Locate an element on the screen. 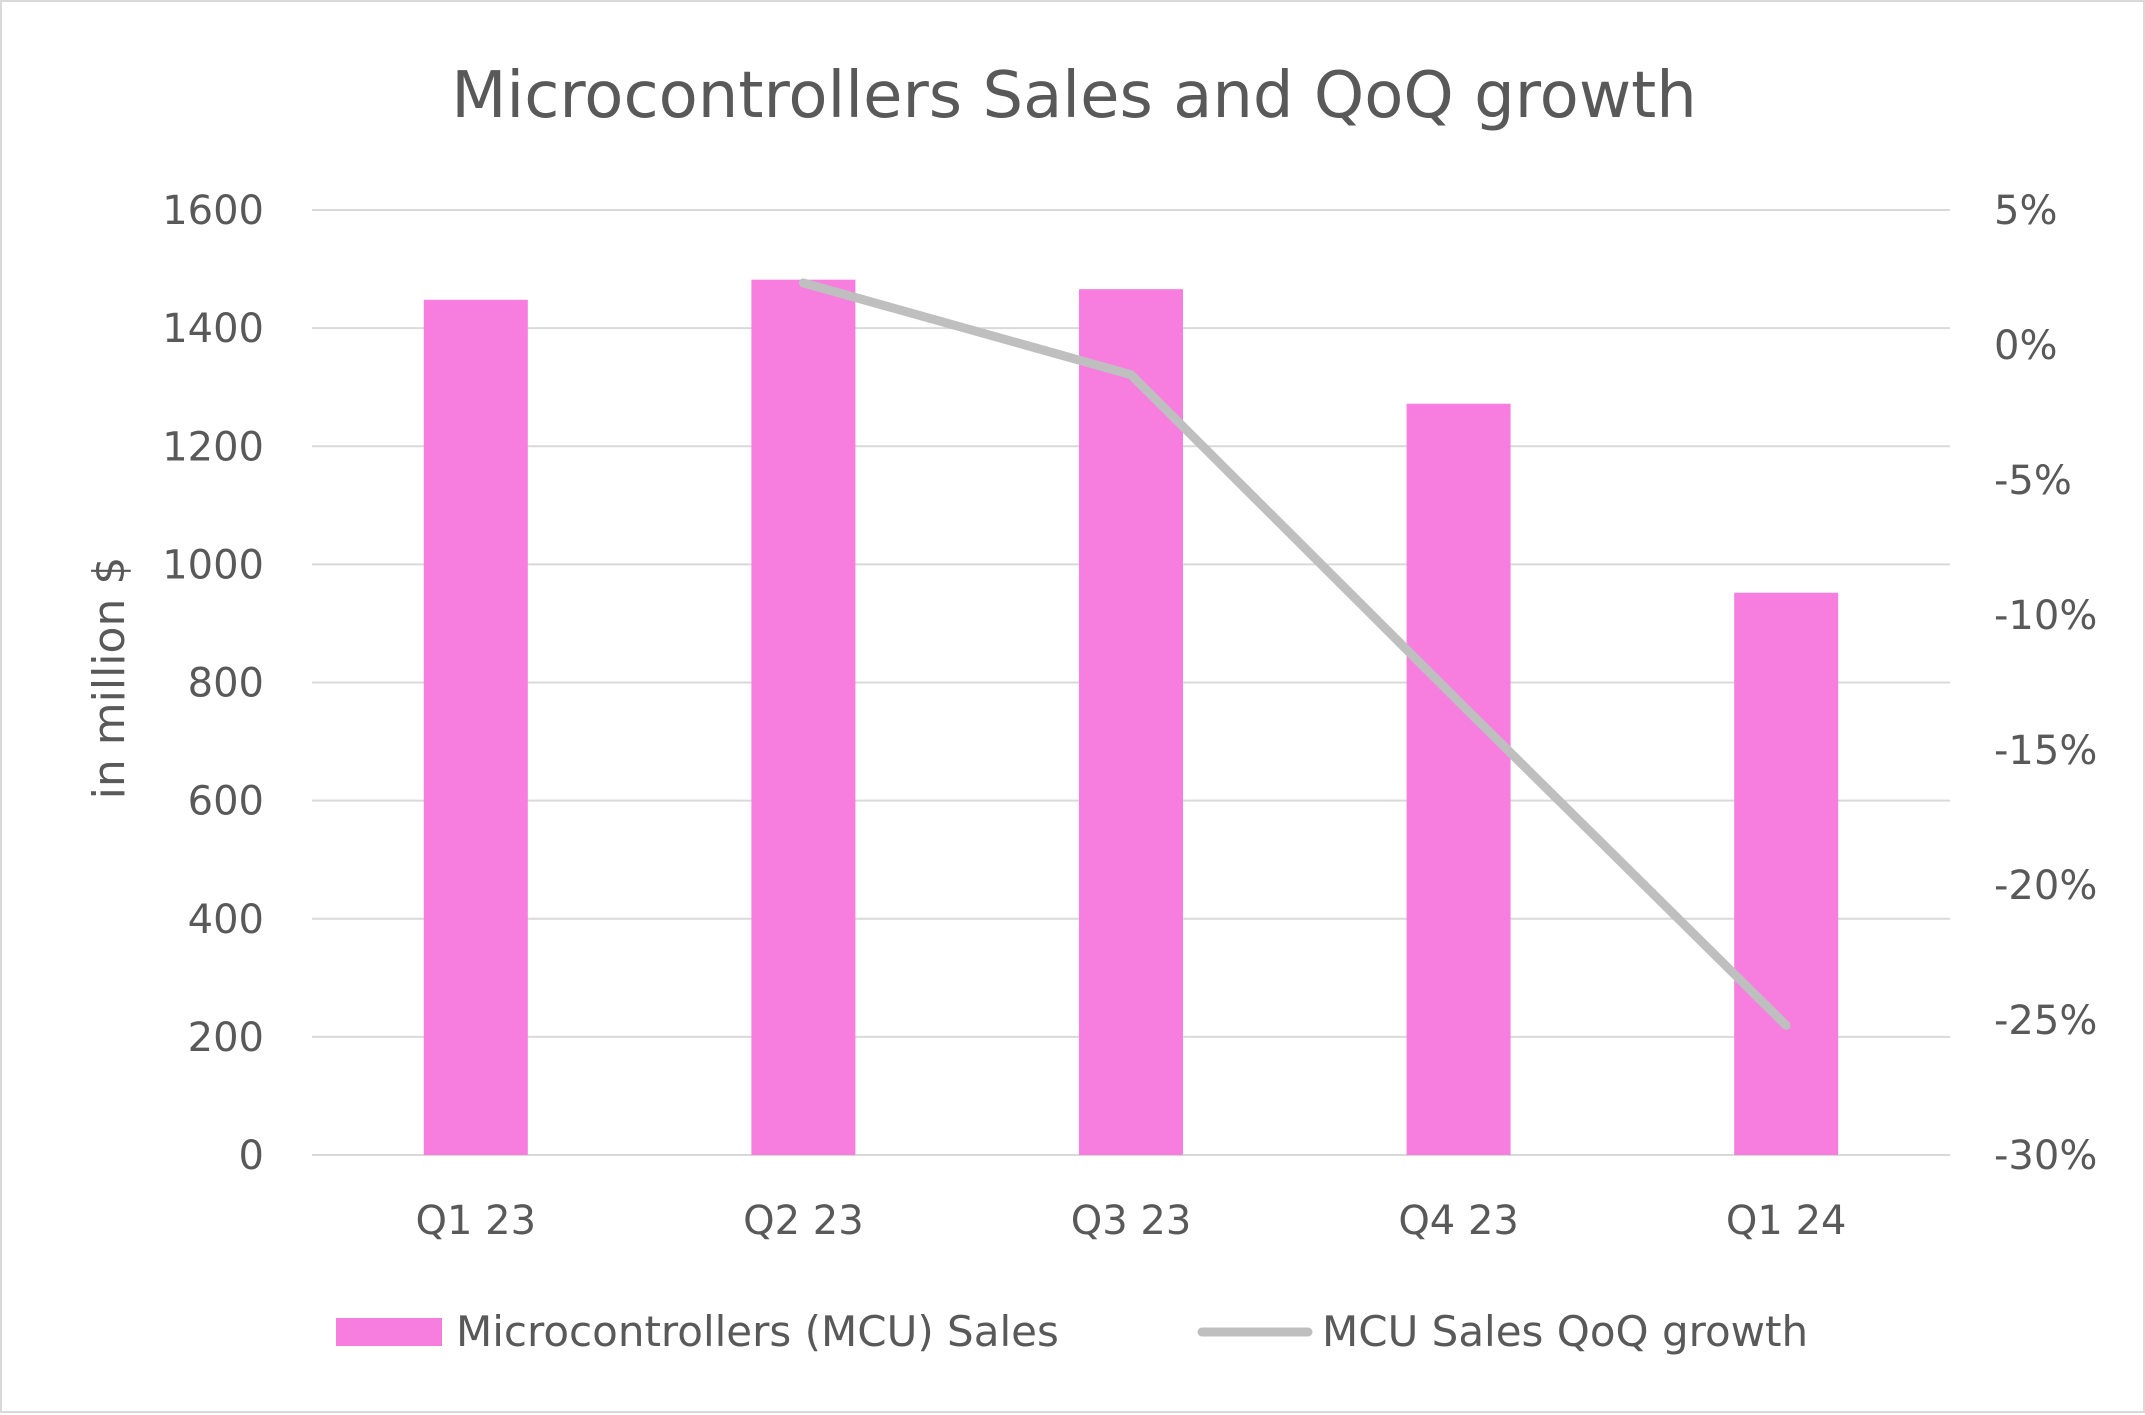 This screenshot has height=1415, width=2145. y-tick-label: 1200 is located at coordinates (213, 447).